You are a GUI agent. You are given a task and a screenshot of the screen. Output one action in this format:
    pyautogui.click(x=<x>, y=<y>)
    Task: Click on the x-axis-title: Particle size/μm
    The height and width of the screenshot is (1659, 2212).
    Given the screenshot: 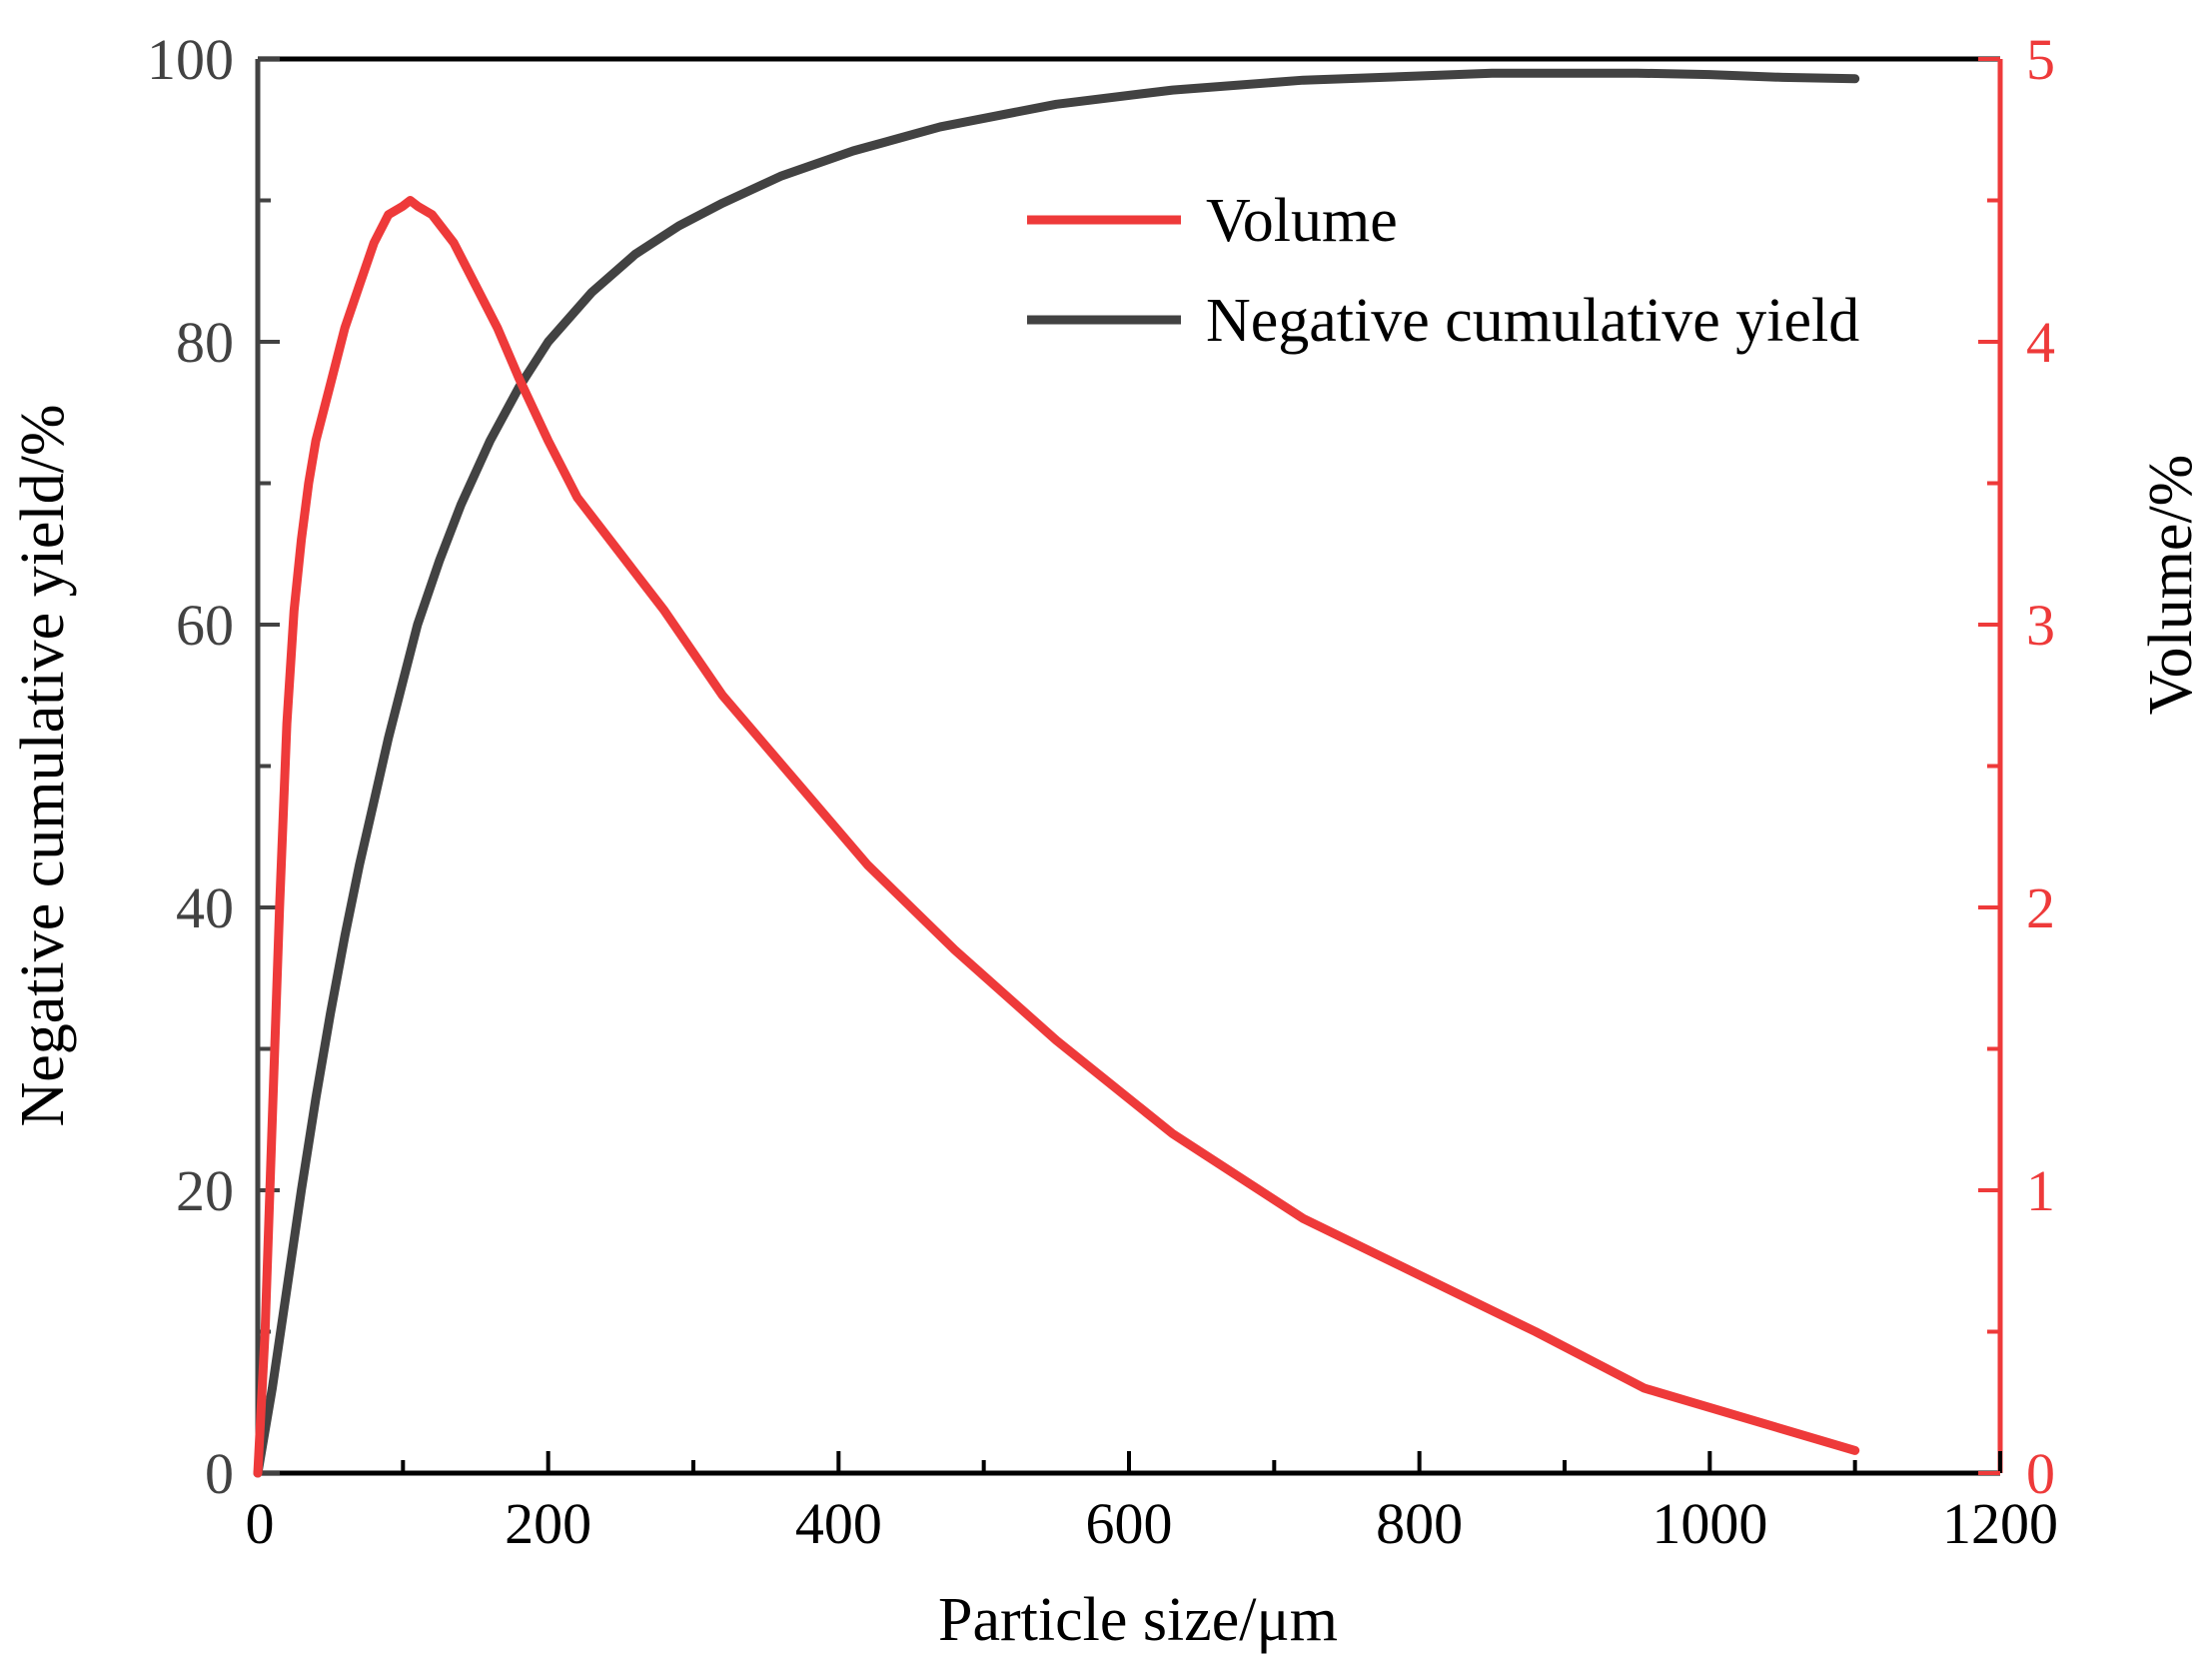 What is the action you would take?
    pyautogui.click(x=1138, y=1620)
    